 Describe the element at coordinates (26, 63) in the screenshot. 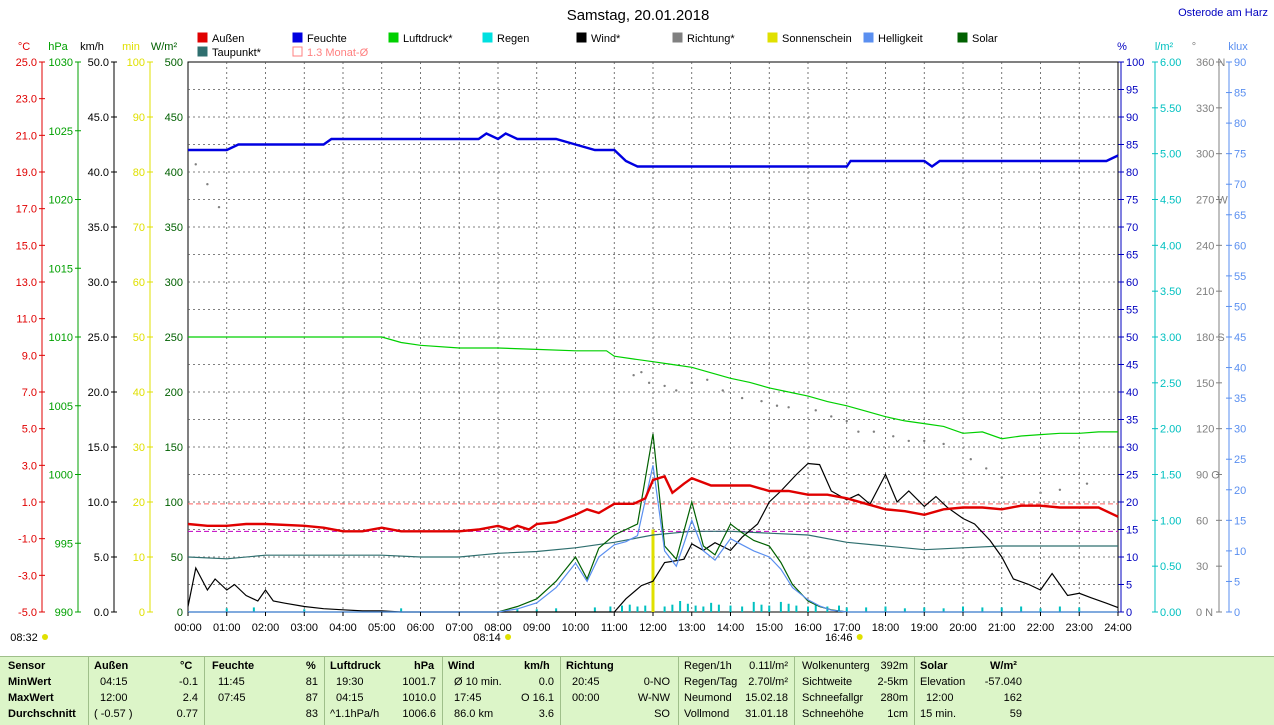

I see `temp-axis-tick-label: 25.0` at that location.